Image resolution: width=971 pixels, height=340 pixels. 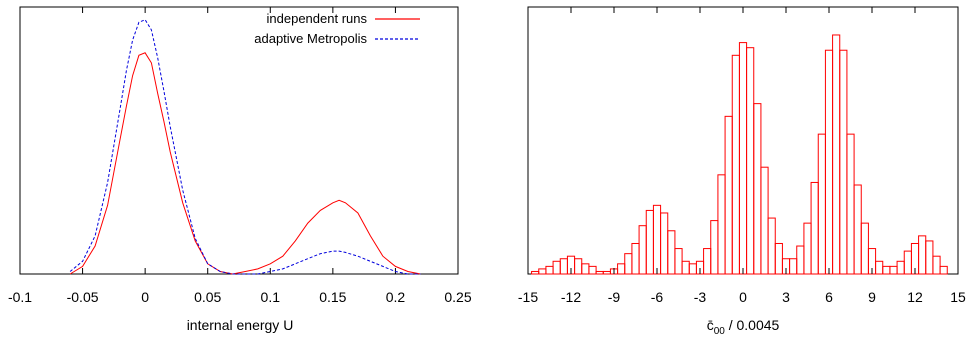 What do you see at coordinates (337, 28) in the screenshot?
I see `legend: independent runs adaptive Metropolis` at bounding box center [337, 28].